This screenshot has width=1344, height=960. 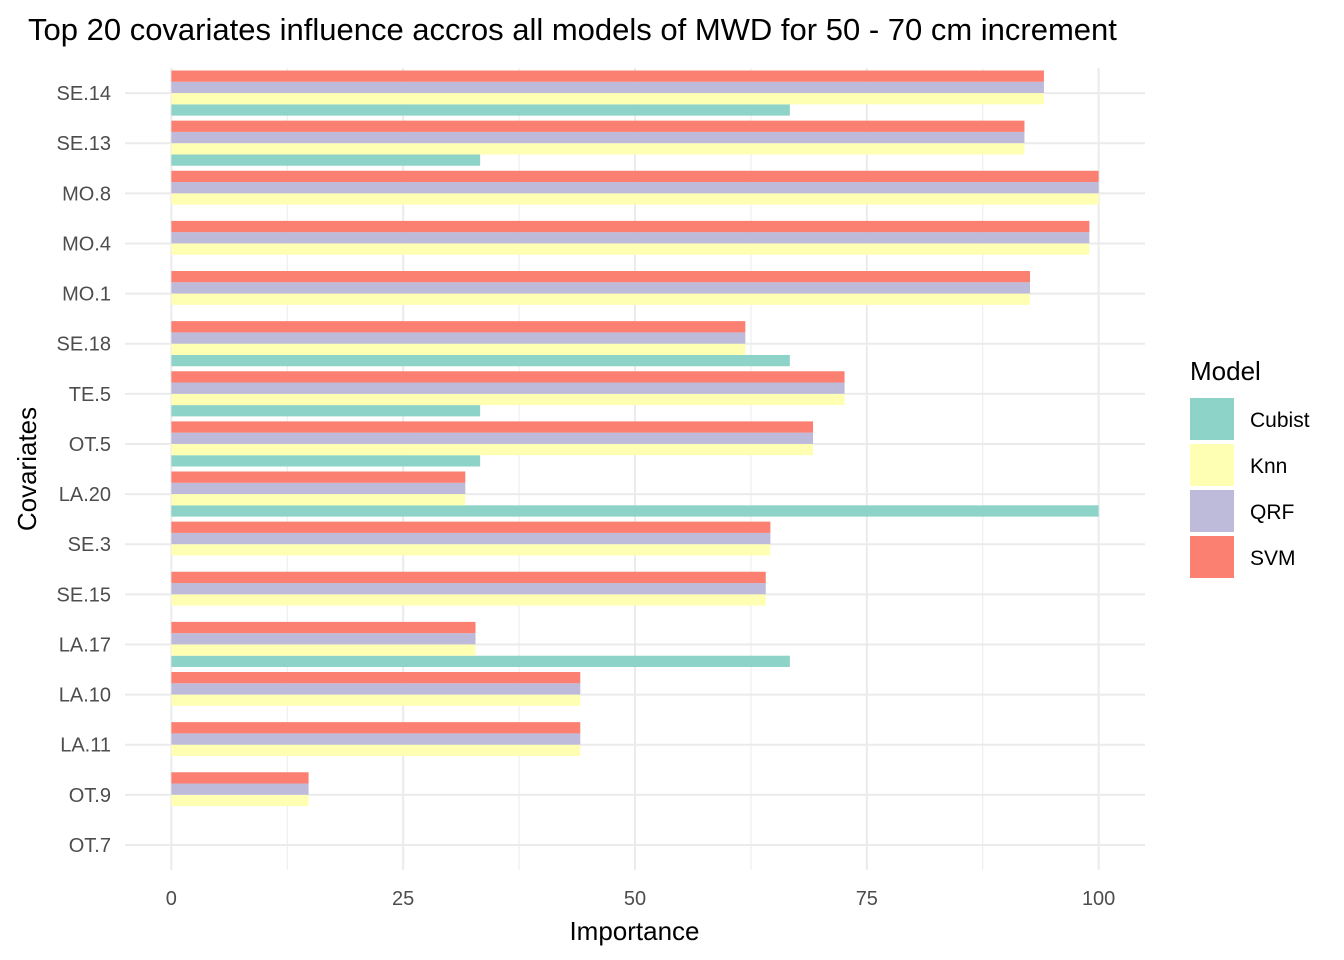 I want to click on legend-label-qrf: QRF, so click(x=1272, y=512).